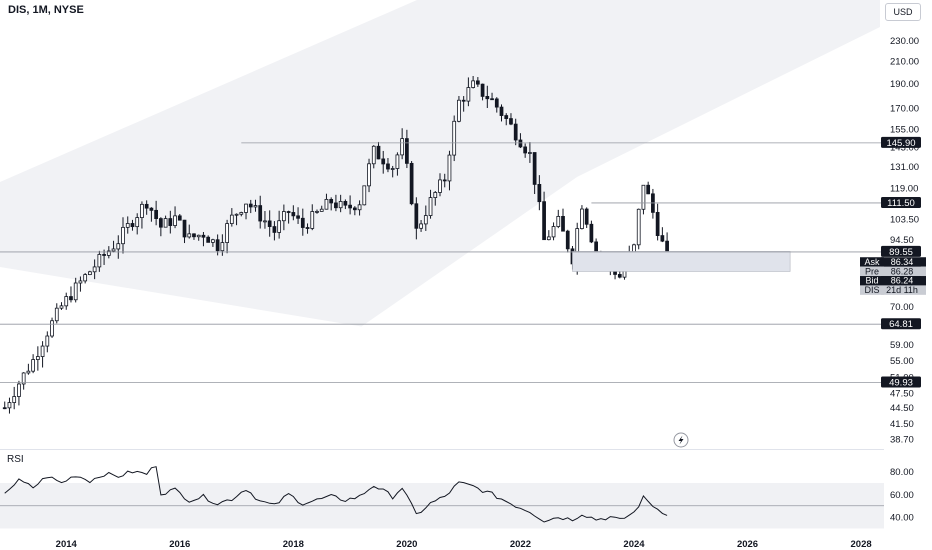 The width and height of the screenshot is (932, 550). I want to click on lightning-icon, so click(681, 440).